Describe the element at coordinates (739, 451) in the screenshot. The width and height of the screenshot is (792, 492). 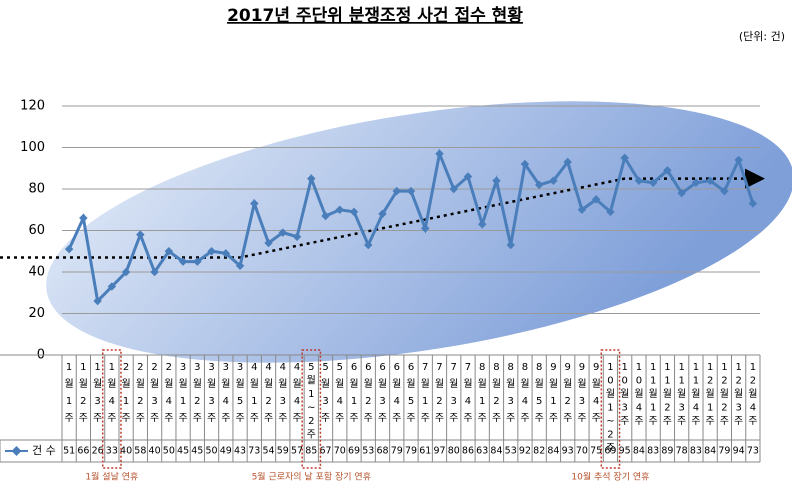
I see `value-label: 94` at that location.